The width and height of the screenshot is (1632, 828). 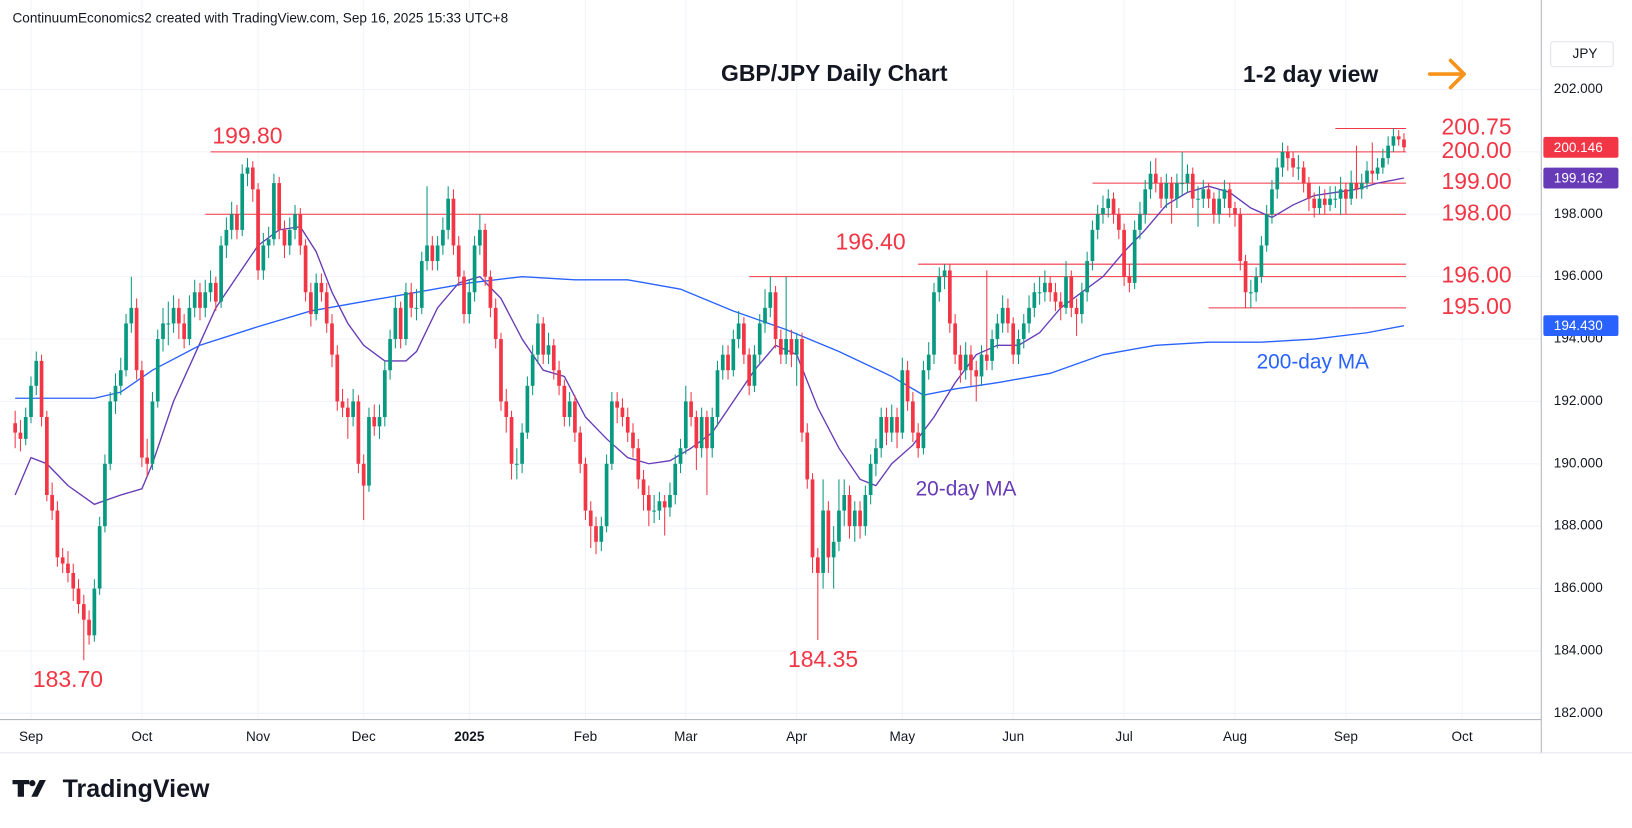 What do you see at coordinates (1477, 306) in the screenshot?
I see `level-label: 195.00` at bounding box center [1477, 306].